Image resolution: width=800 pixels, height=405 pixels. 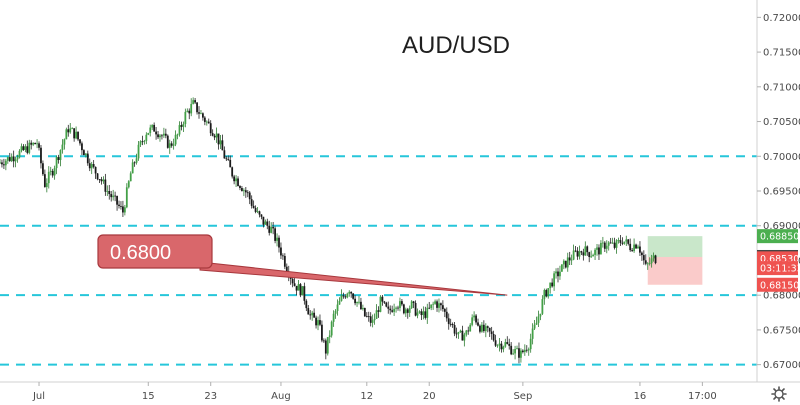 I want to click on callout-box, so click(x=155, y=251).